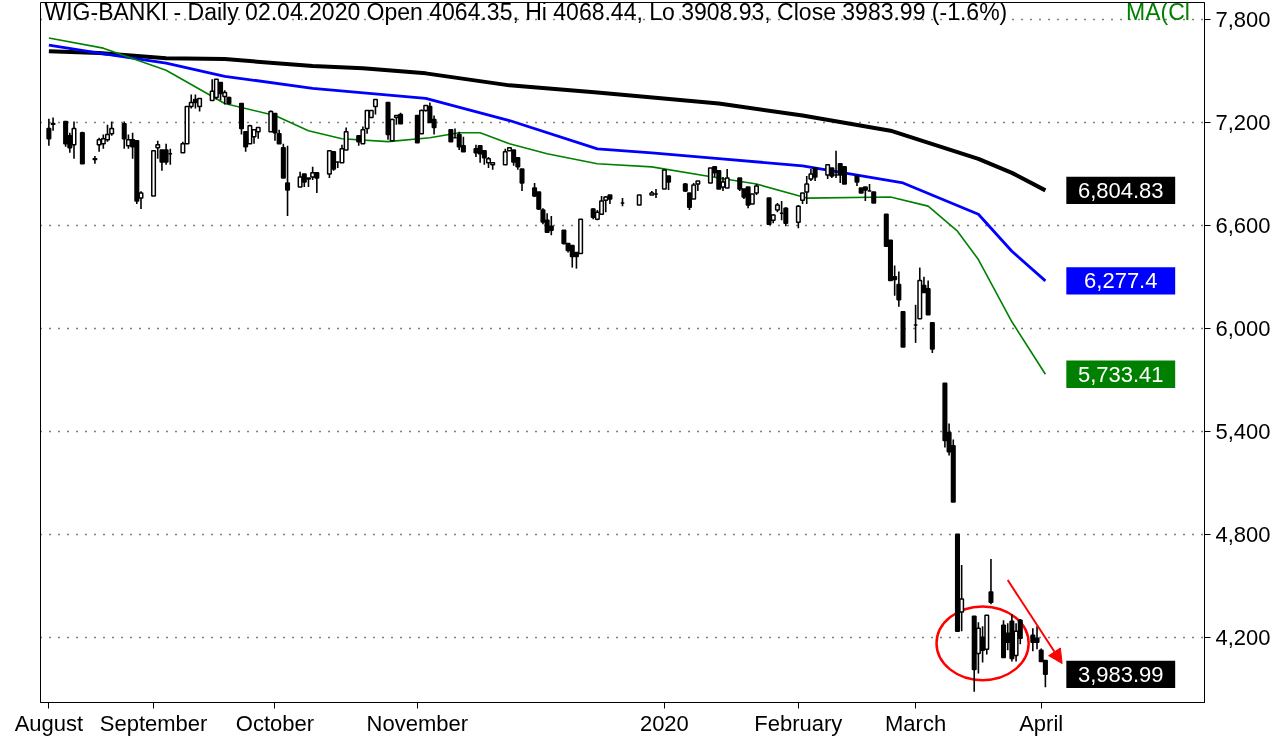 Image resolution: width=1274 pixels, height=742 pixels. What do you see at coordinates (1243, 328) in the screenshot?
I see `y-tick-label: 6,000` at bounding box center [1243, 328].